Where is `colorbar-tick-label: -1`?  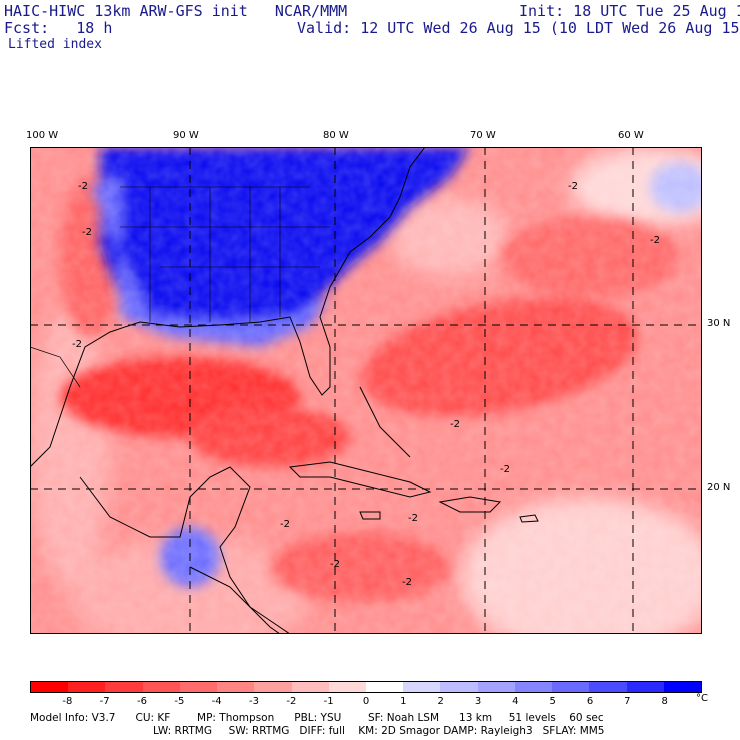
colorbar-tick-label: -1 is located at coordinates (328, 701).